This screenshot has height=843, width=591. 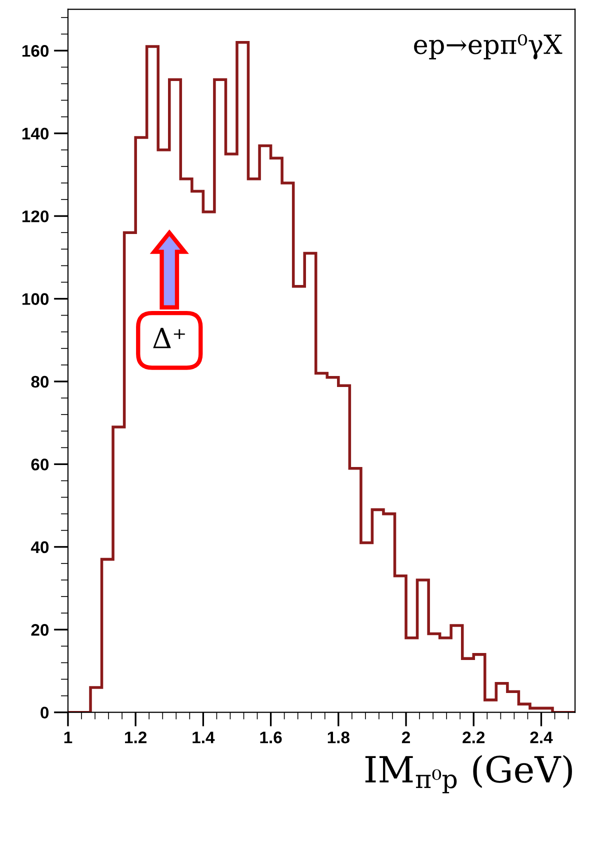 I want to click on x-tick-label: 2.2, so click(x=473, y=738).